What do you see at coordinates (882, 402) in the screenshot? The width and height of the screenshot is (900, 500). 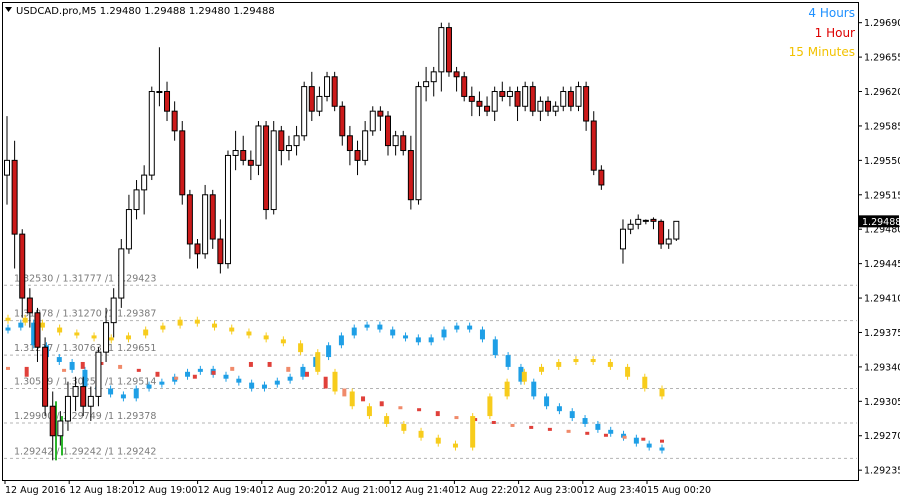 I see `y-tick-label: 1.29305` at bounding box center [882, 402].